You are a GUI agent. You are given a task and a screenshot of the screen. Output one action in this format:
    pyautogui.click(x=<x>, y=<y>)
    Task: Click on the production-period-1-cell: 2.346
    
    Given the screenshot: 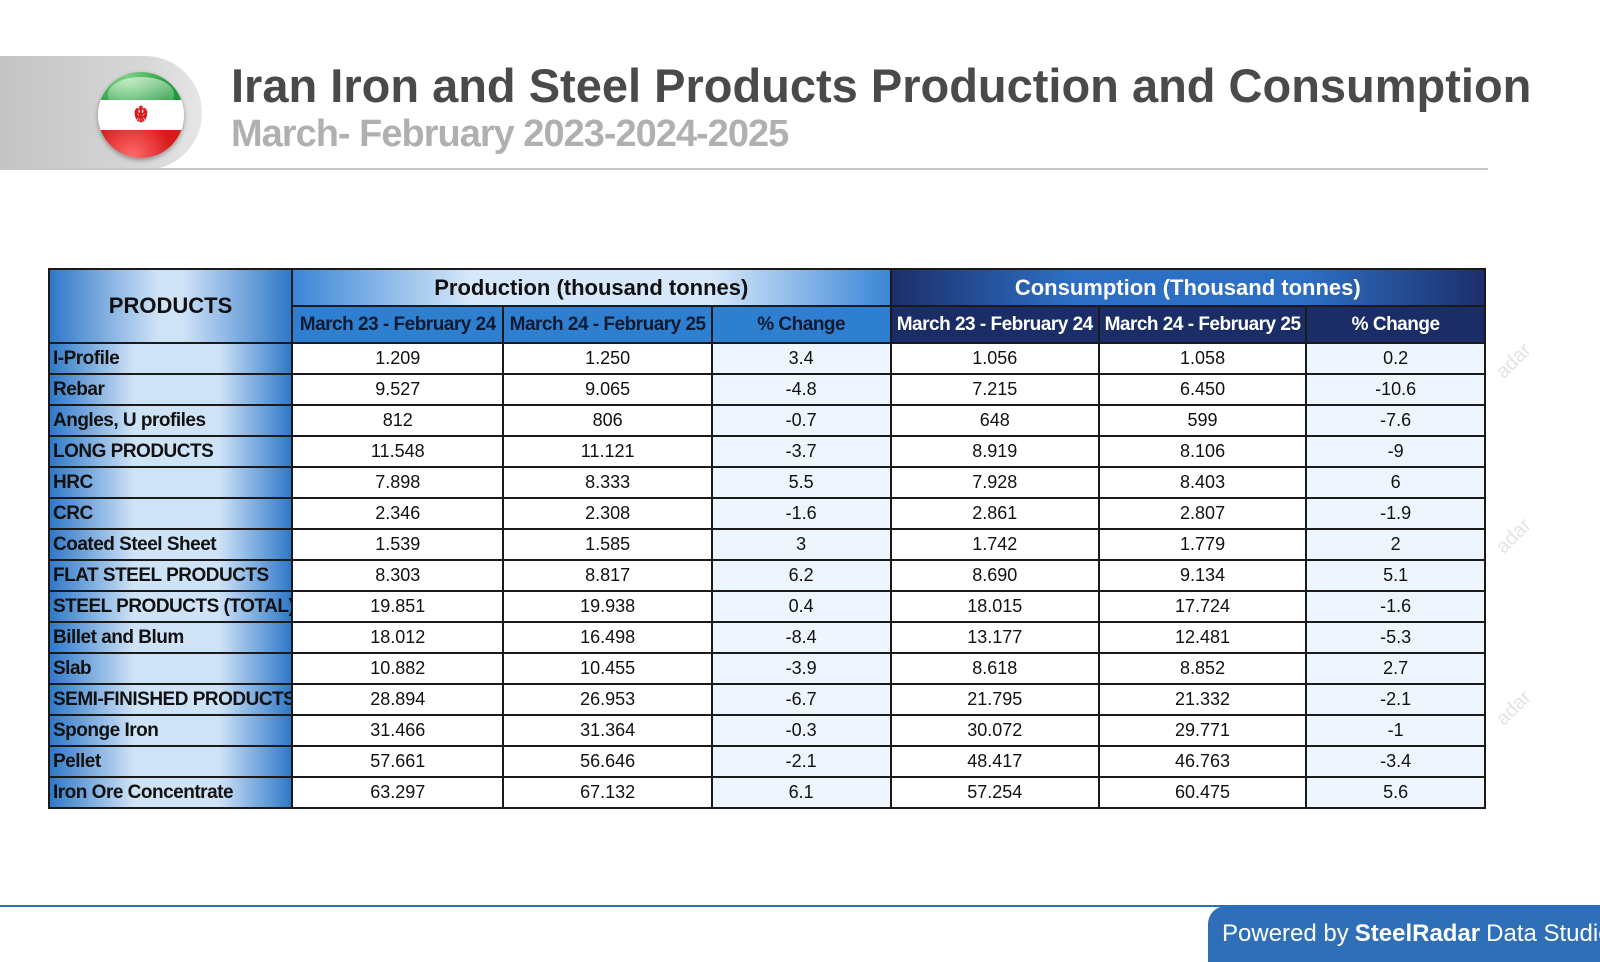 What is the action you would take?
    pyautogui.click(x=398, y=513)
    